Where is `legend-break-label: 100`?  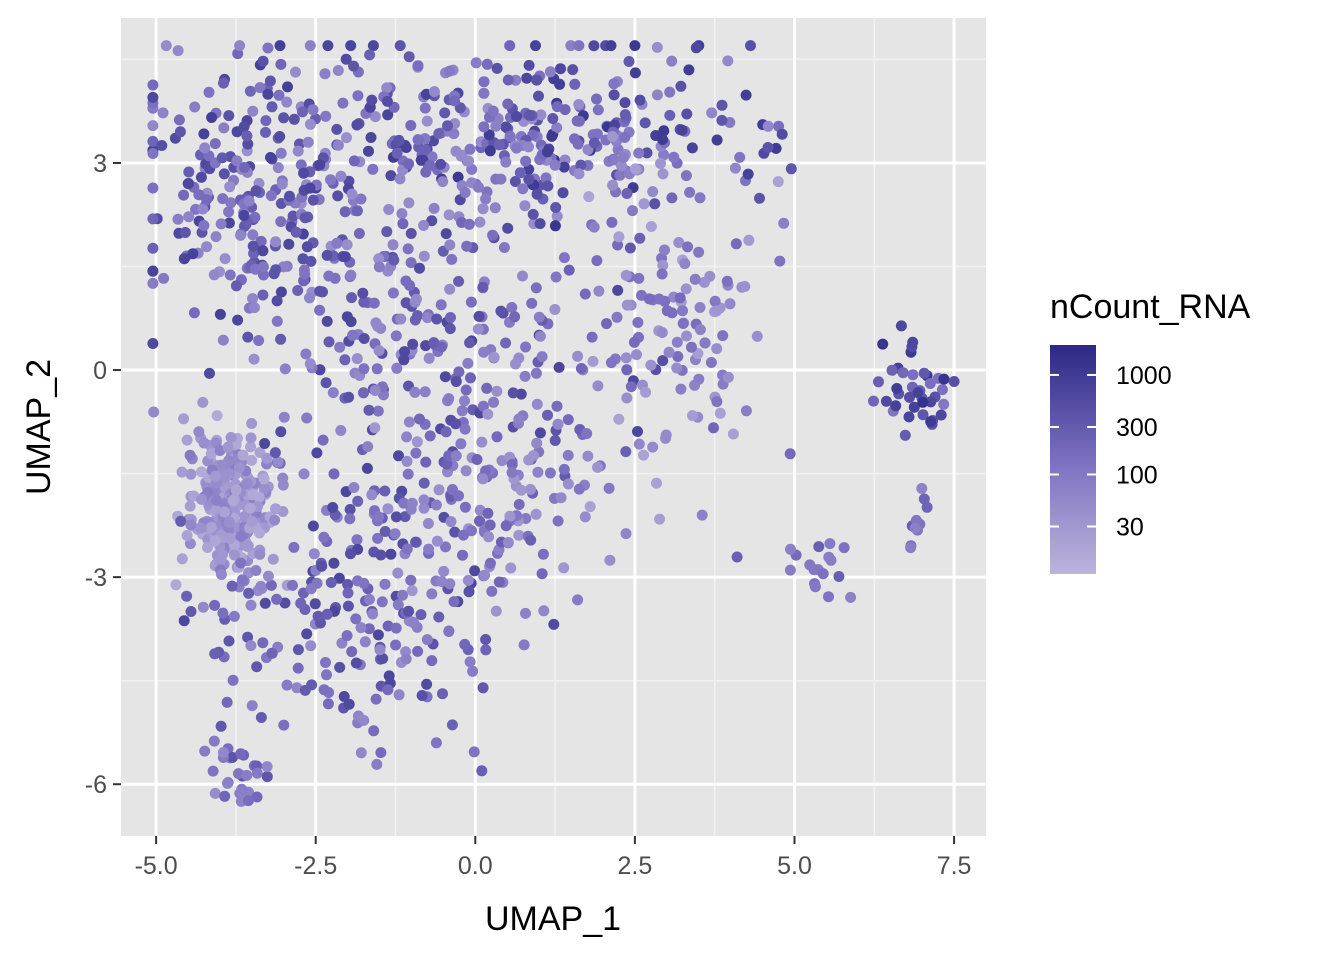 legend-break-label: 100 is located at coordinates (1137, 475).